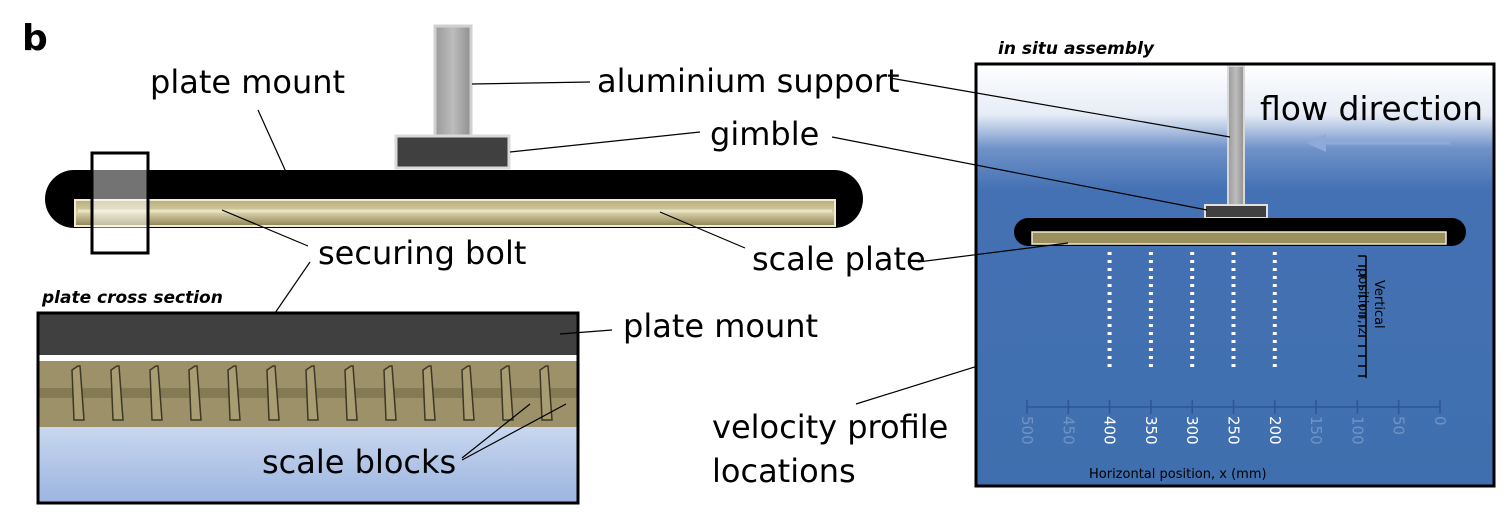 The image size is (1512, 525). What do you see at coordinates (1236, 211) in the screenshot?
I see `in-situ-gimble` at bounding box center [1236, 211].